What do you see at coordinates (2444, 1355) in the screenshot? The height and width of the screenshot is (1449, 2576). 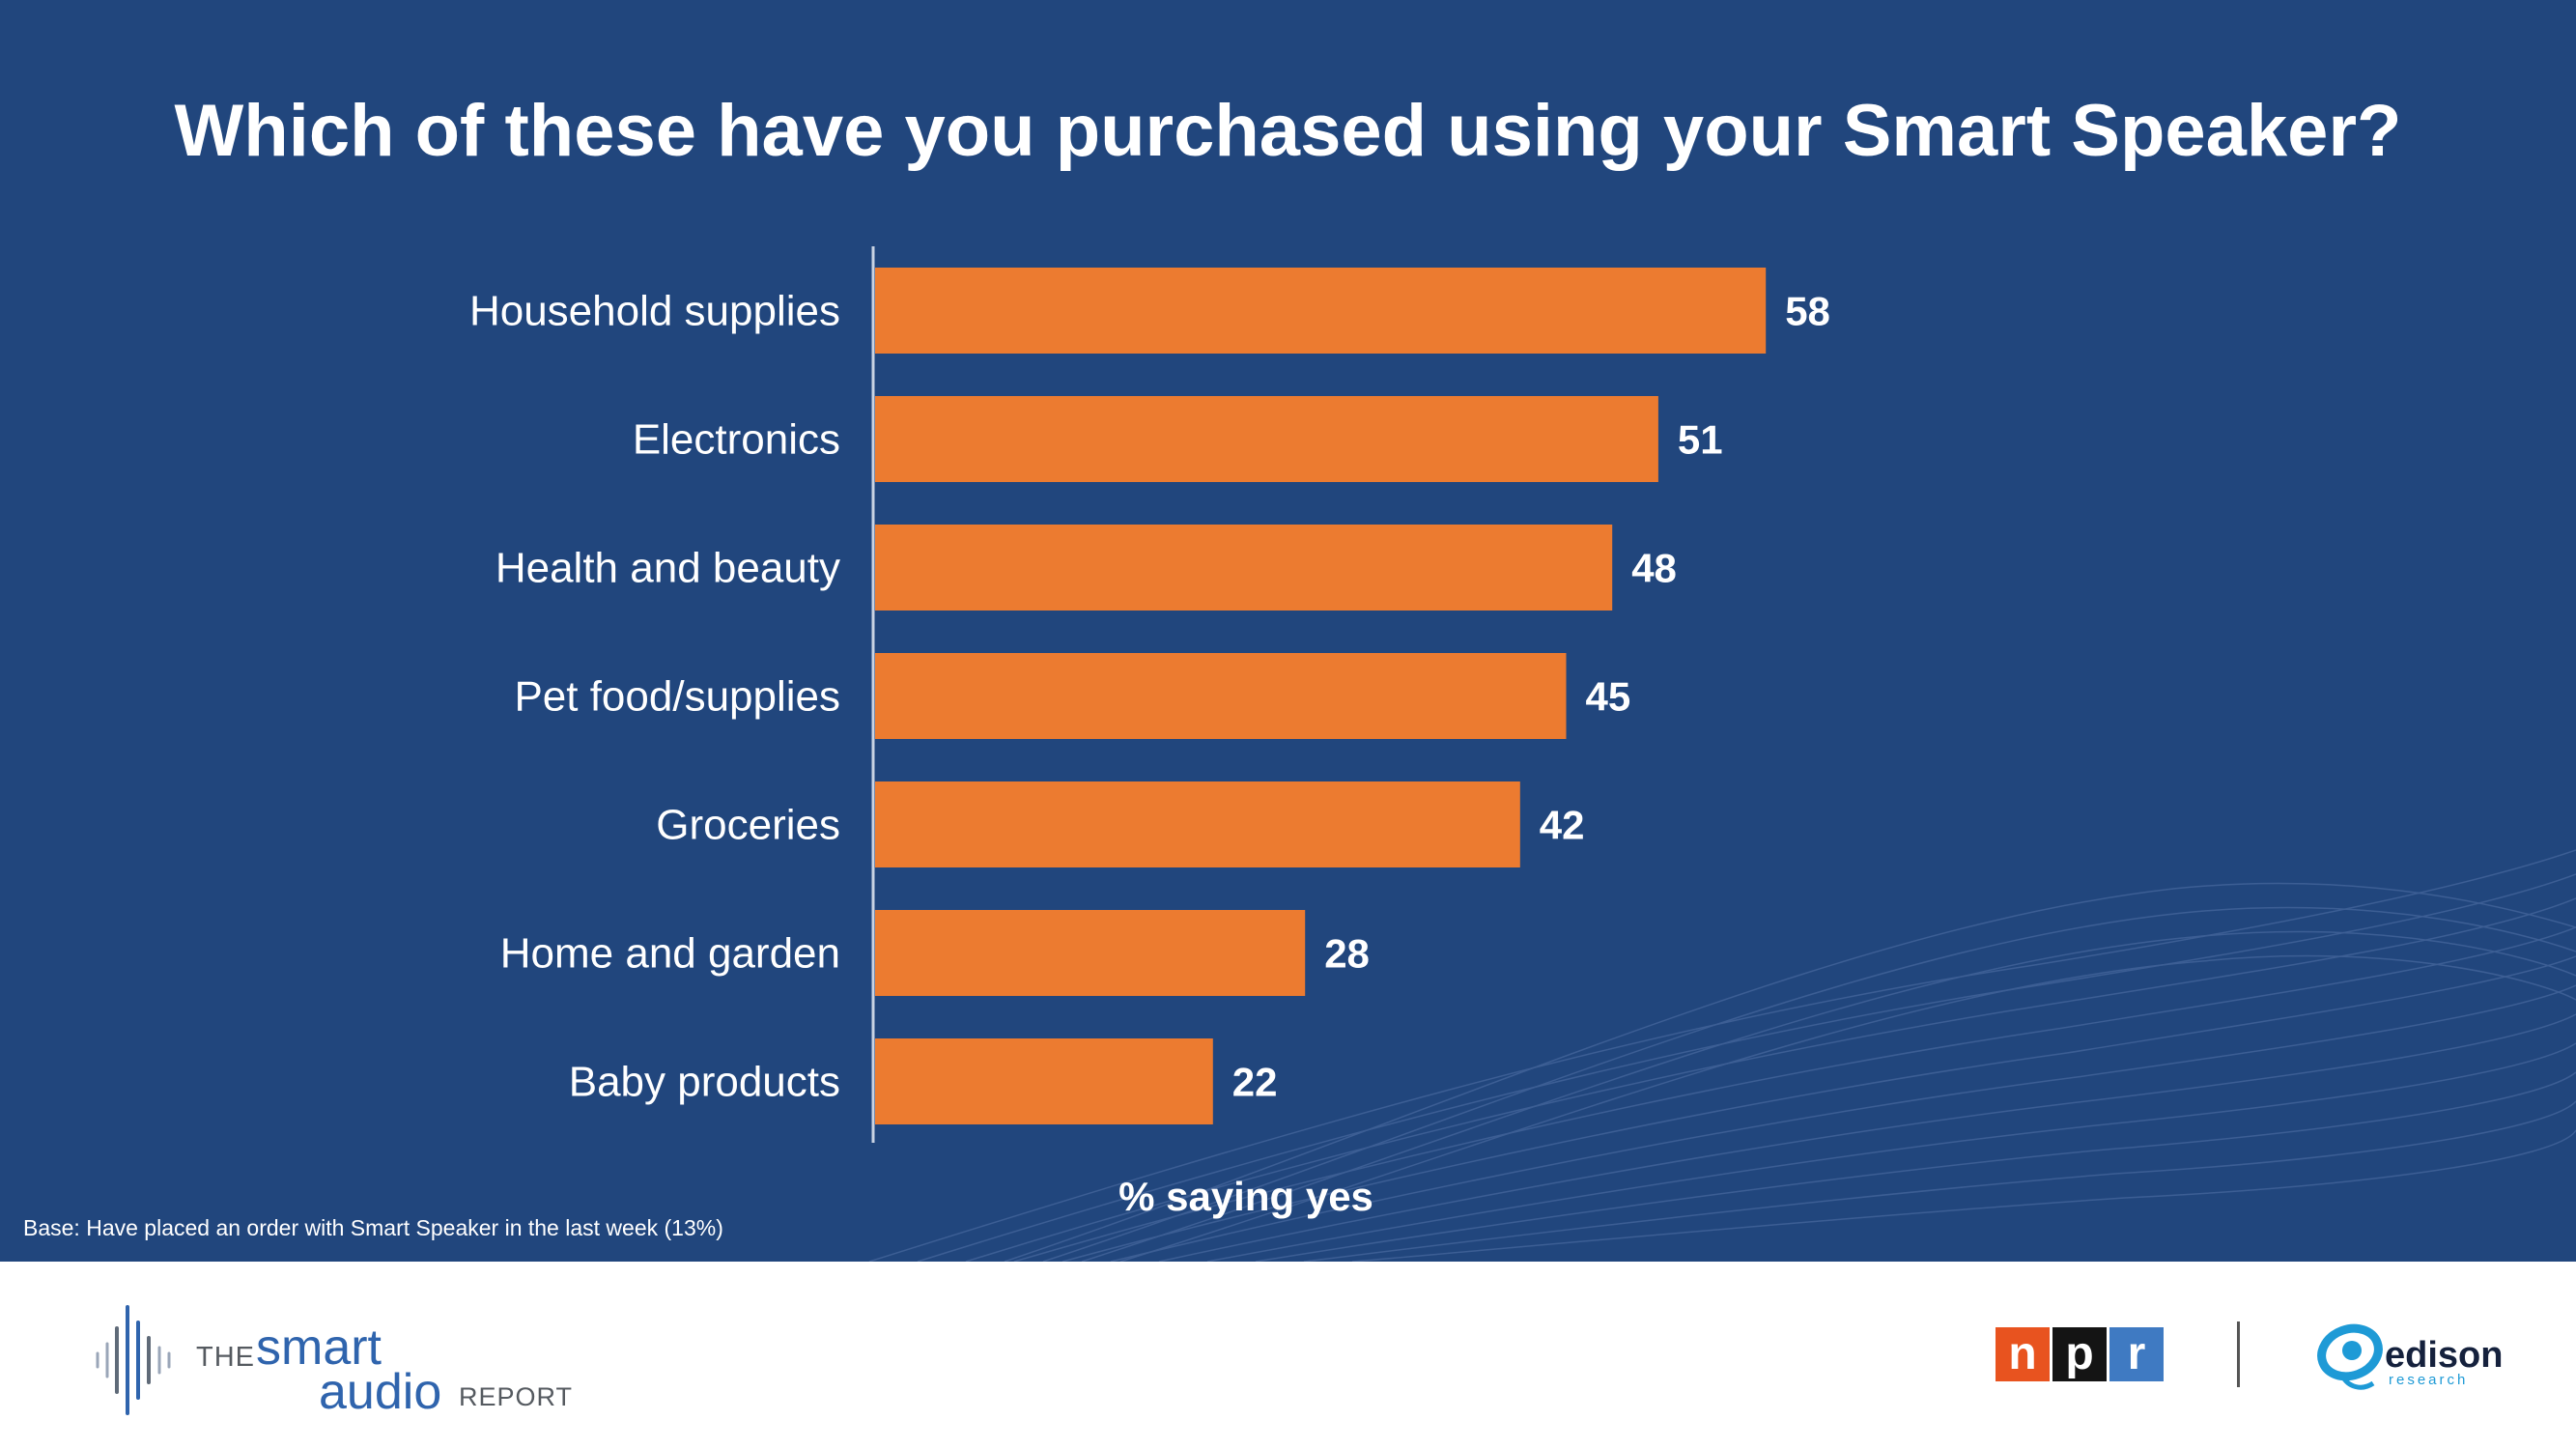 I see `edison-wordmark: edison` at bounding box center [2444, 1355].